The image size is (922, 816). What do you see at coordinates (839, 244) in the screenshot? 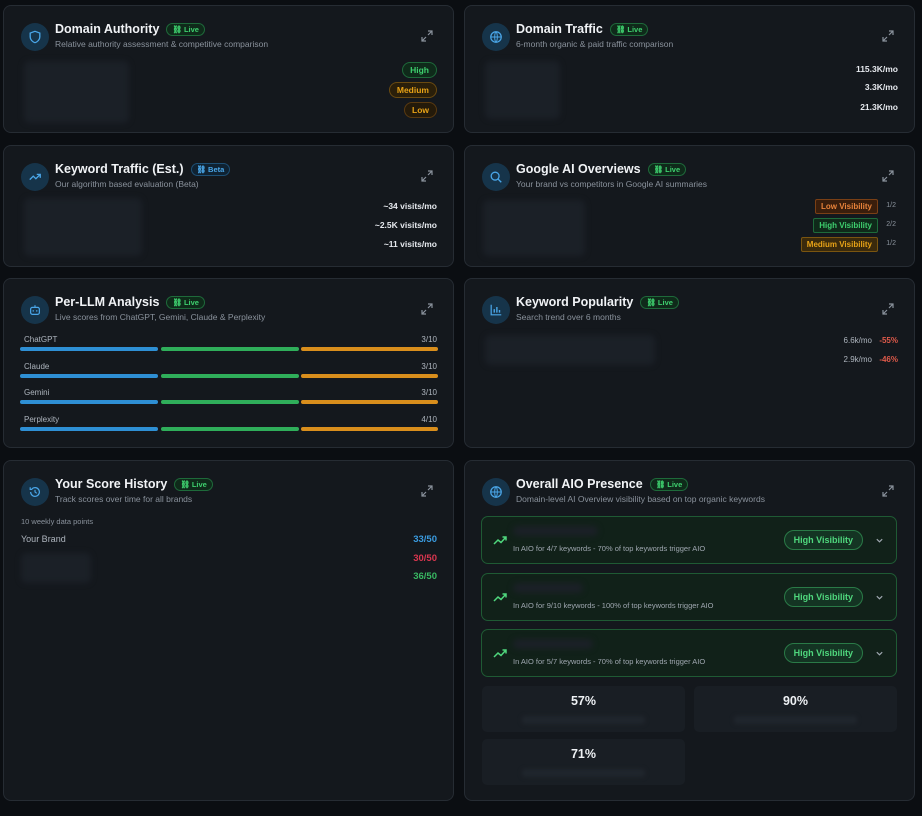
I see `visibility-badge: Medium Visibility` at bounding box center [839, 244].